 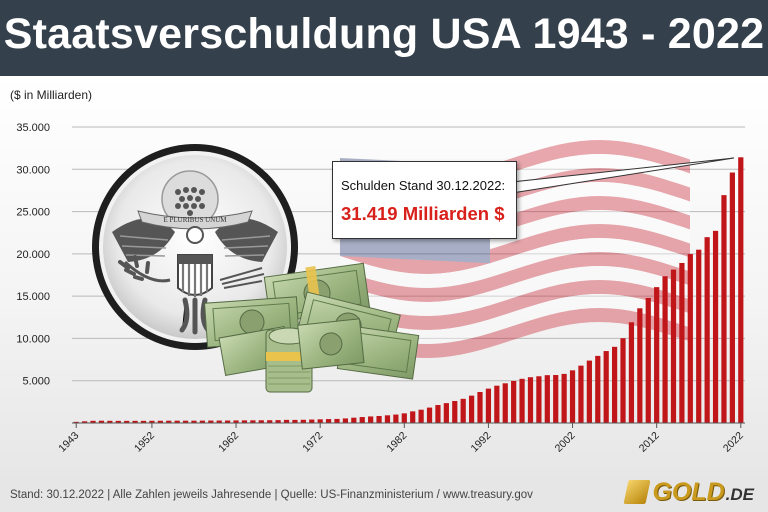 I want to click on y-tick-label: 20.000, so click(x=33, y=255).